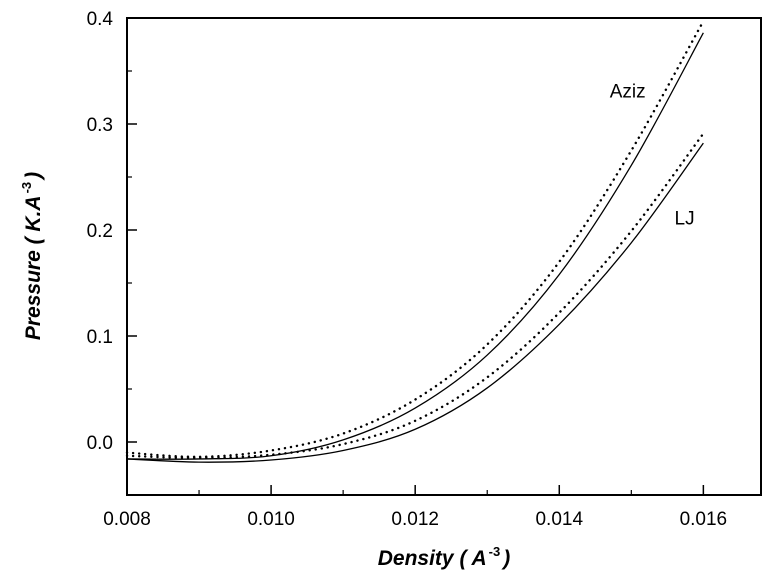 Image resolution: width=762 pixels, height=584 pixels. Describe the element at coordinates (505, 558) in the screenshot. I see `x-axis-title-close: )` at that location.